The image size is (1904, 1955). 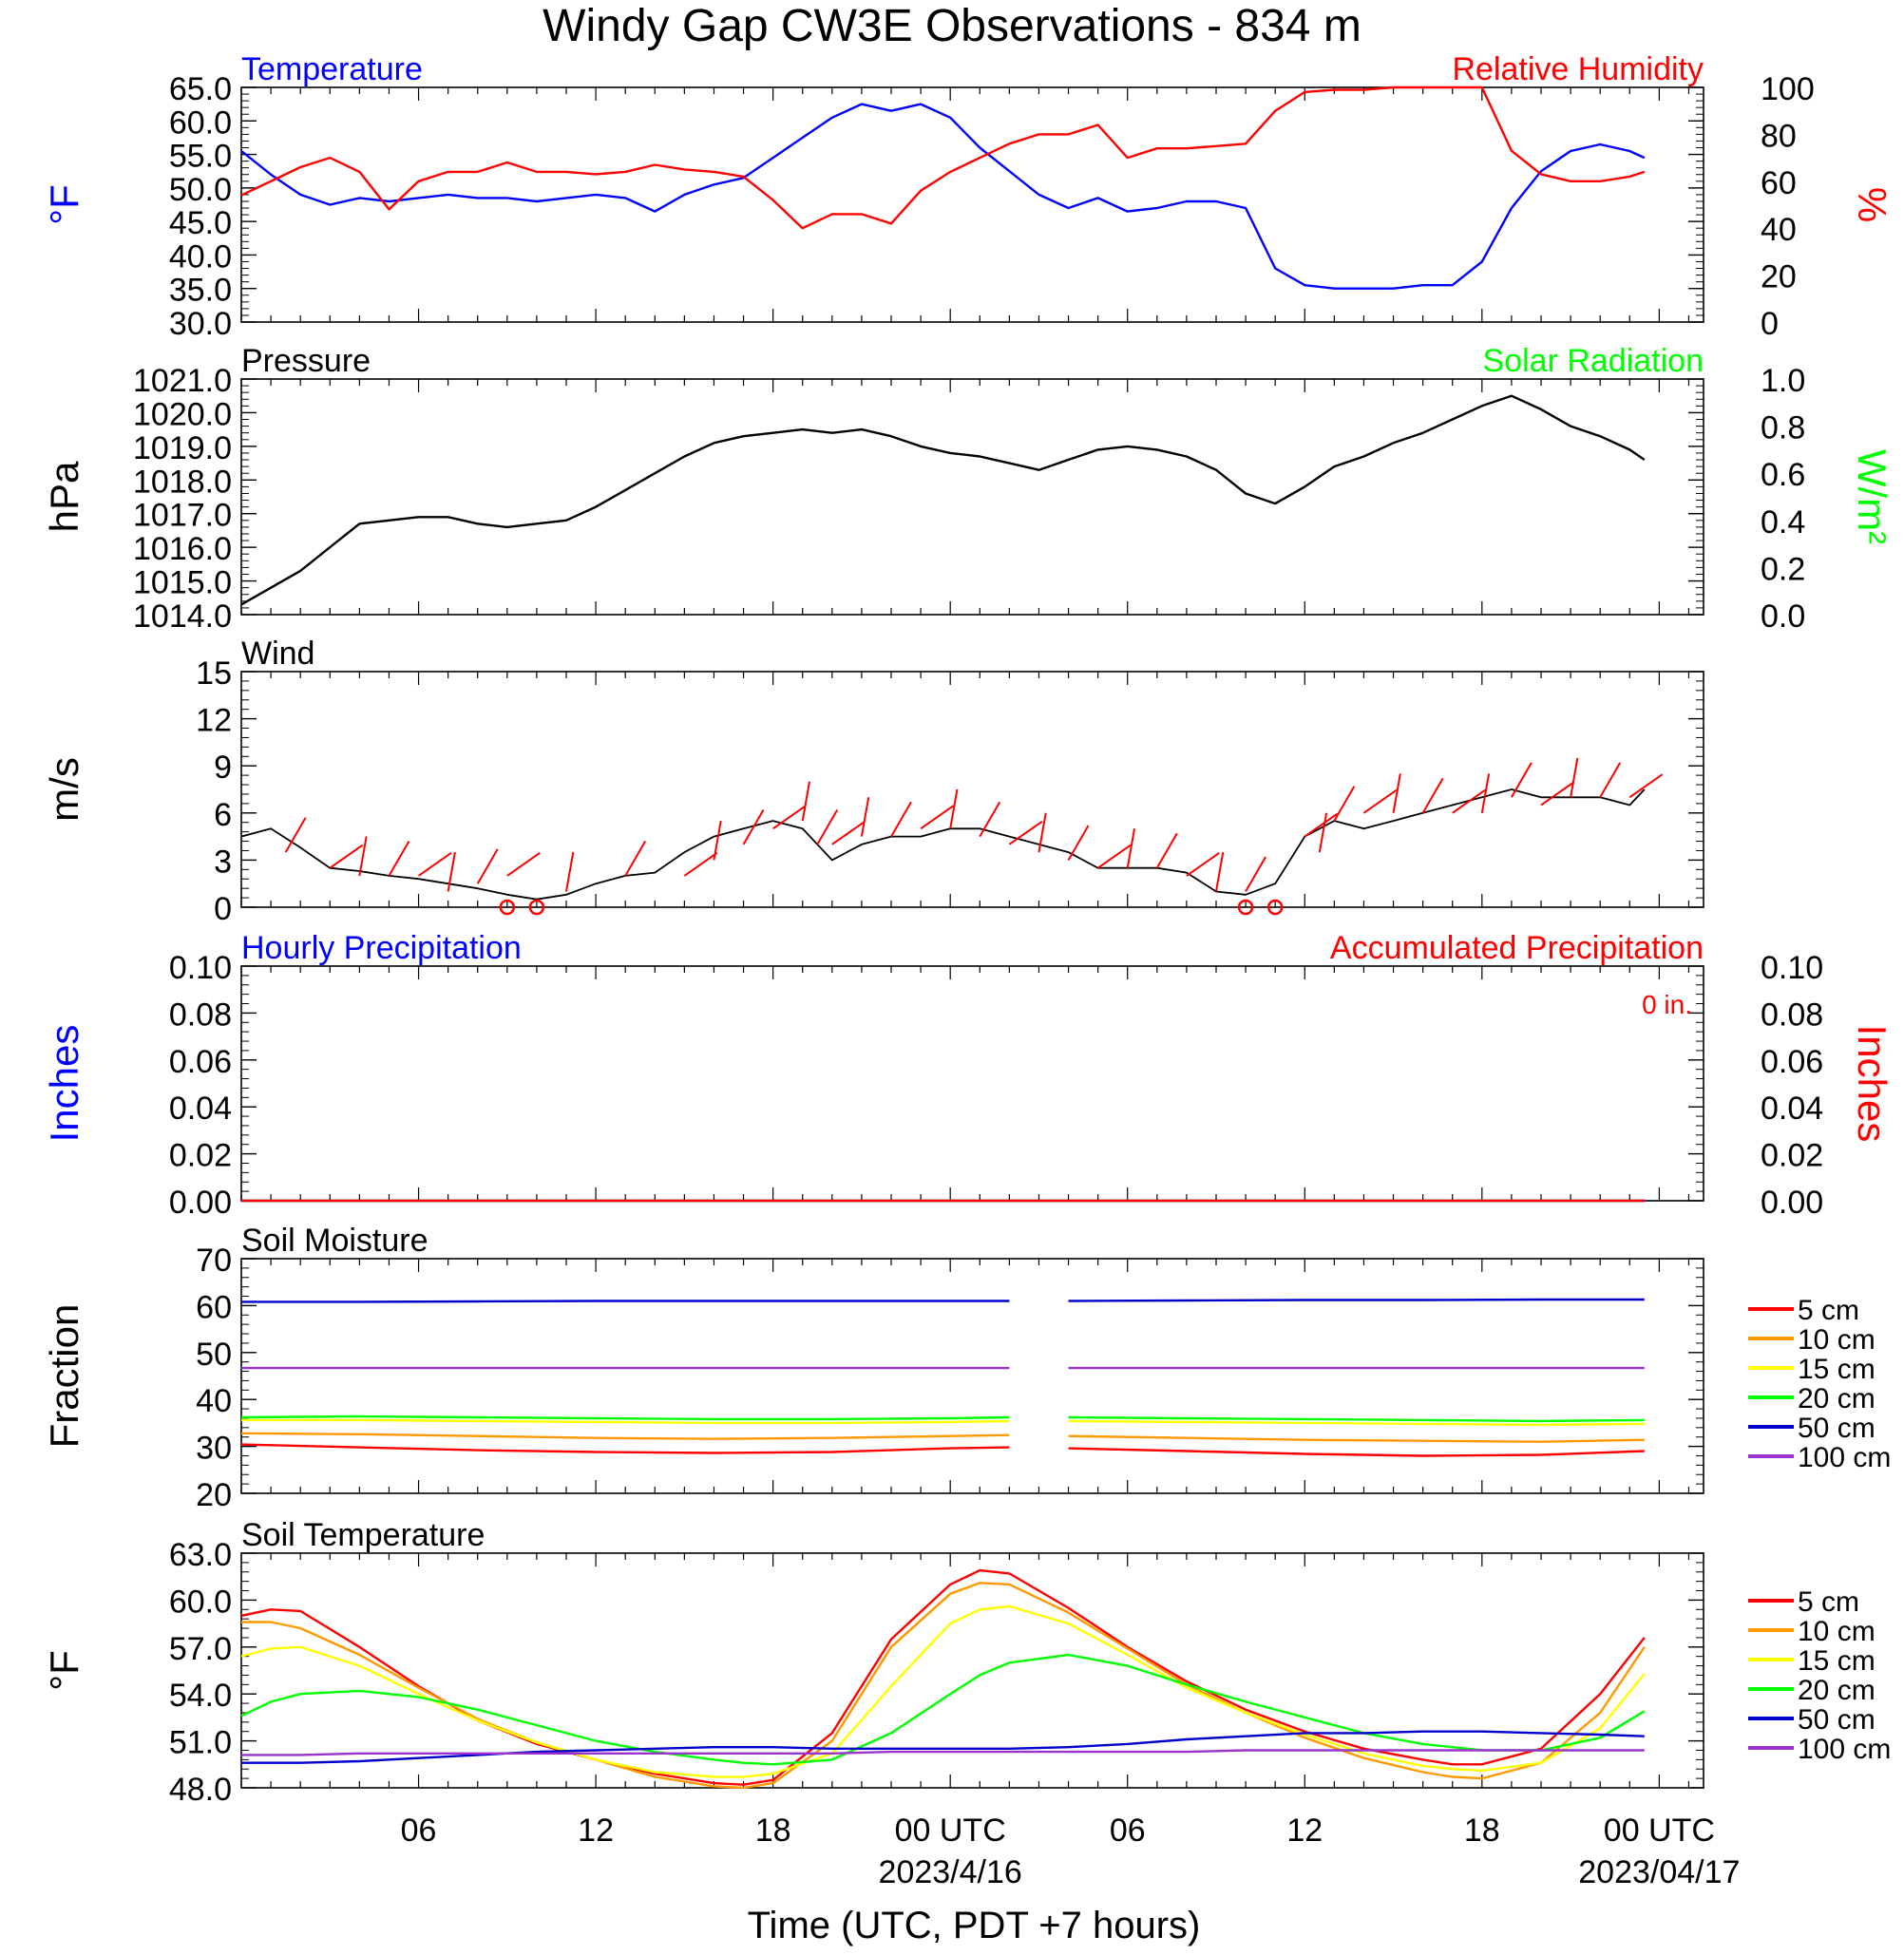 What do you see at coordinates (1872, 1084) in the screenshot?
I see `y-axis-label-right: Inches` at bounding box center [1872, 1084].